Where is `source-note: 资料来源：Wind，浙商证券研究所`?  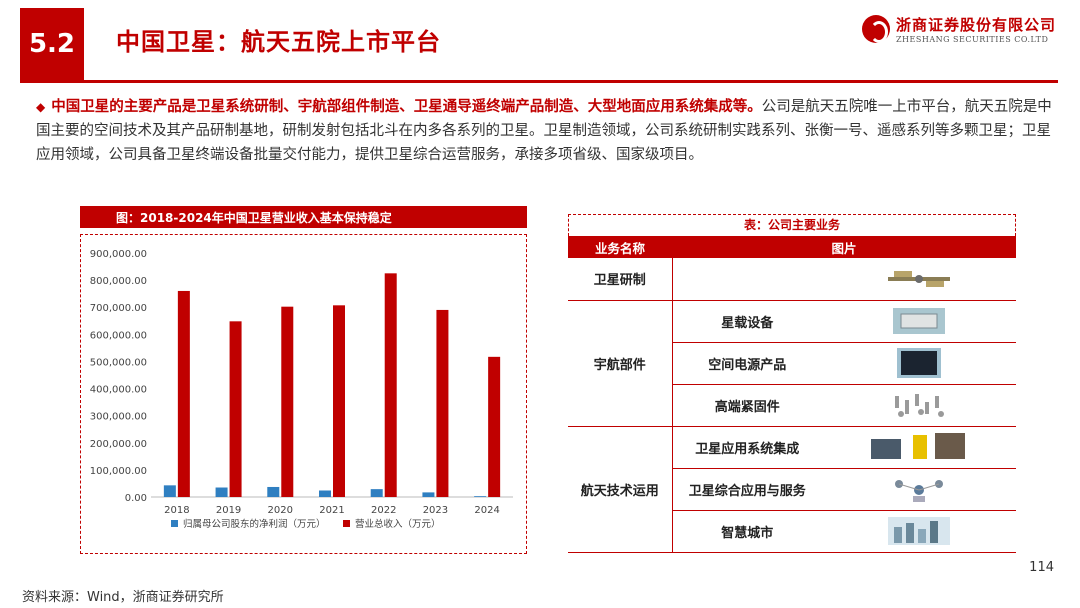 source-note: 资料来源：Wind，浙商证券研究所 is located at coordinates (123, 597).